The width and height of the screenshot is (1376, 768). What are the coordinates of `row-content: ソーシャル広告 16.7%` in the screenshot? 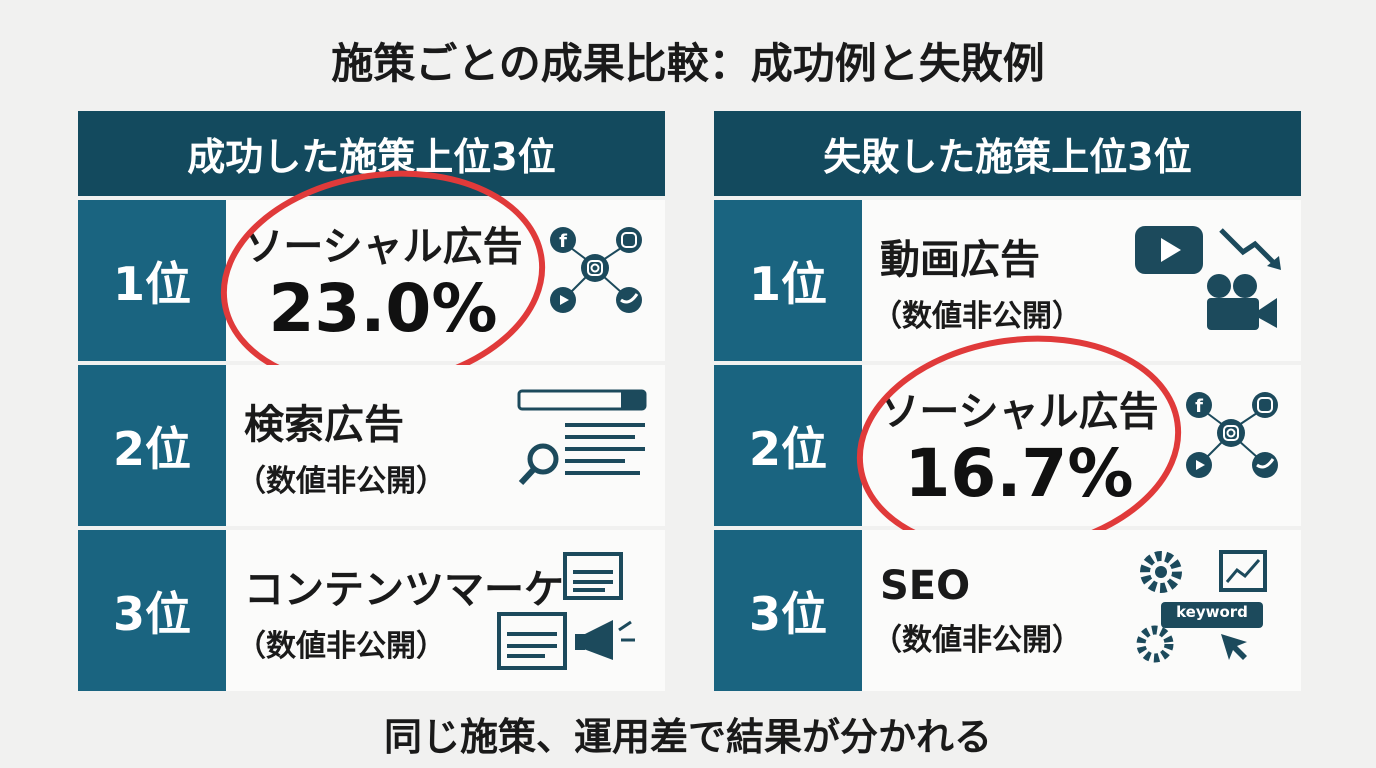 It's located at (1019, 445).